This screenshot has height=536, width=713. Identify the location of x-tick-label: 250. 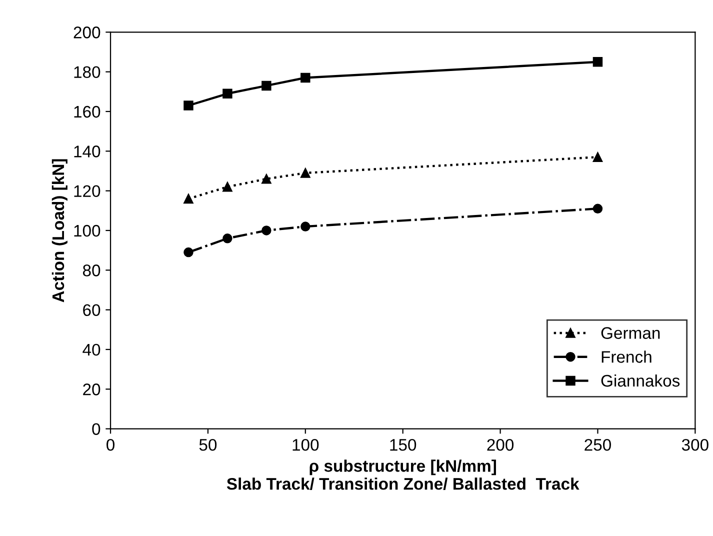
(597, 444).